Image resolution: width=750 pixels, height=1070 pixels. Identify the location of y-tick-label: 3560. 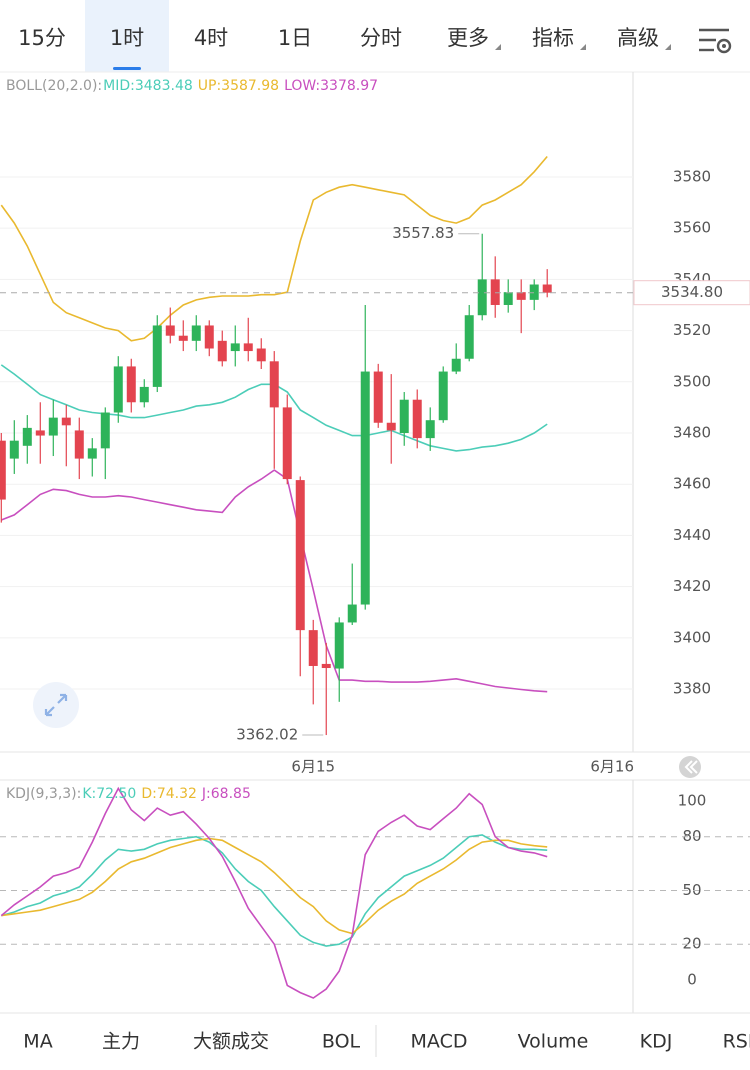
(692, 228).